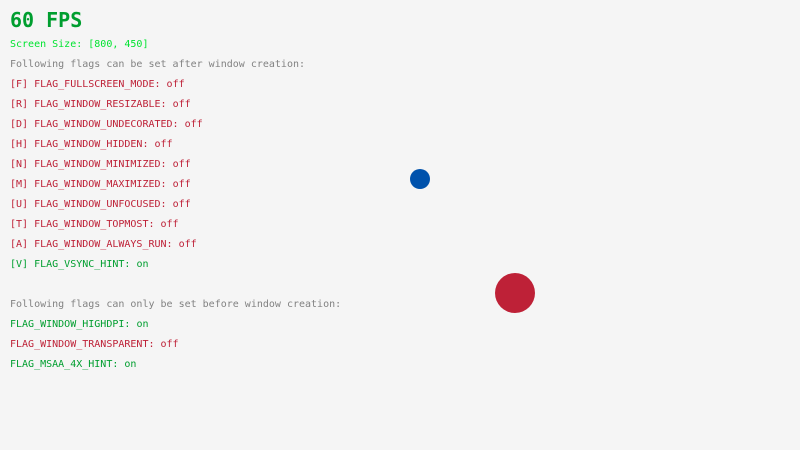 This screenshot has height=450, width=800. What do you see at coordinates (79, 44) in the screenshot?
I see `screen-size-text: Screen Size: [800, 450]` at bounding box center [79, 44].